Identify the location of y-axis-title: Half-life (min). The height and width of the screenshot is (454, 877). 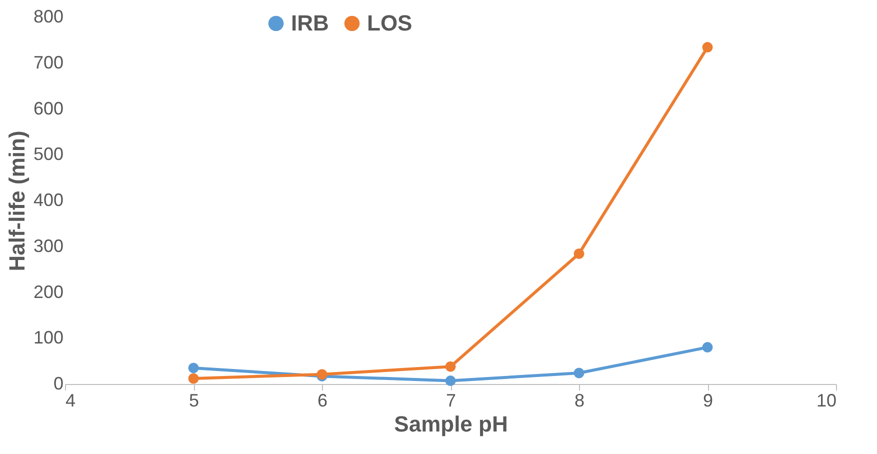
(17, 201).